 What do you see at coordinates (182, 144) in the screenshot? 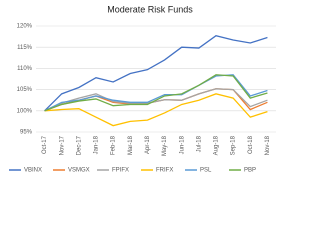
I see `x-tick-label: Jun-18` at bounding box center [182, 144].